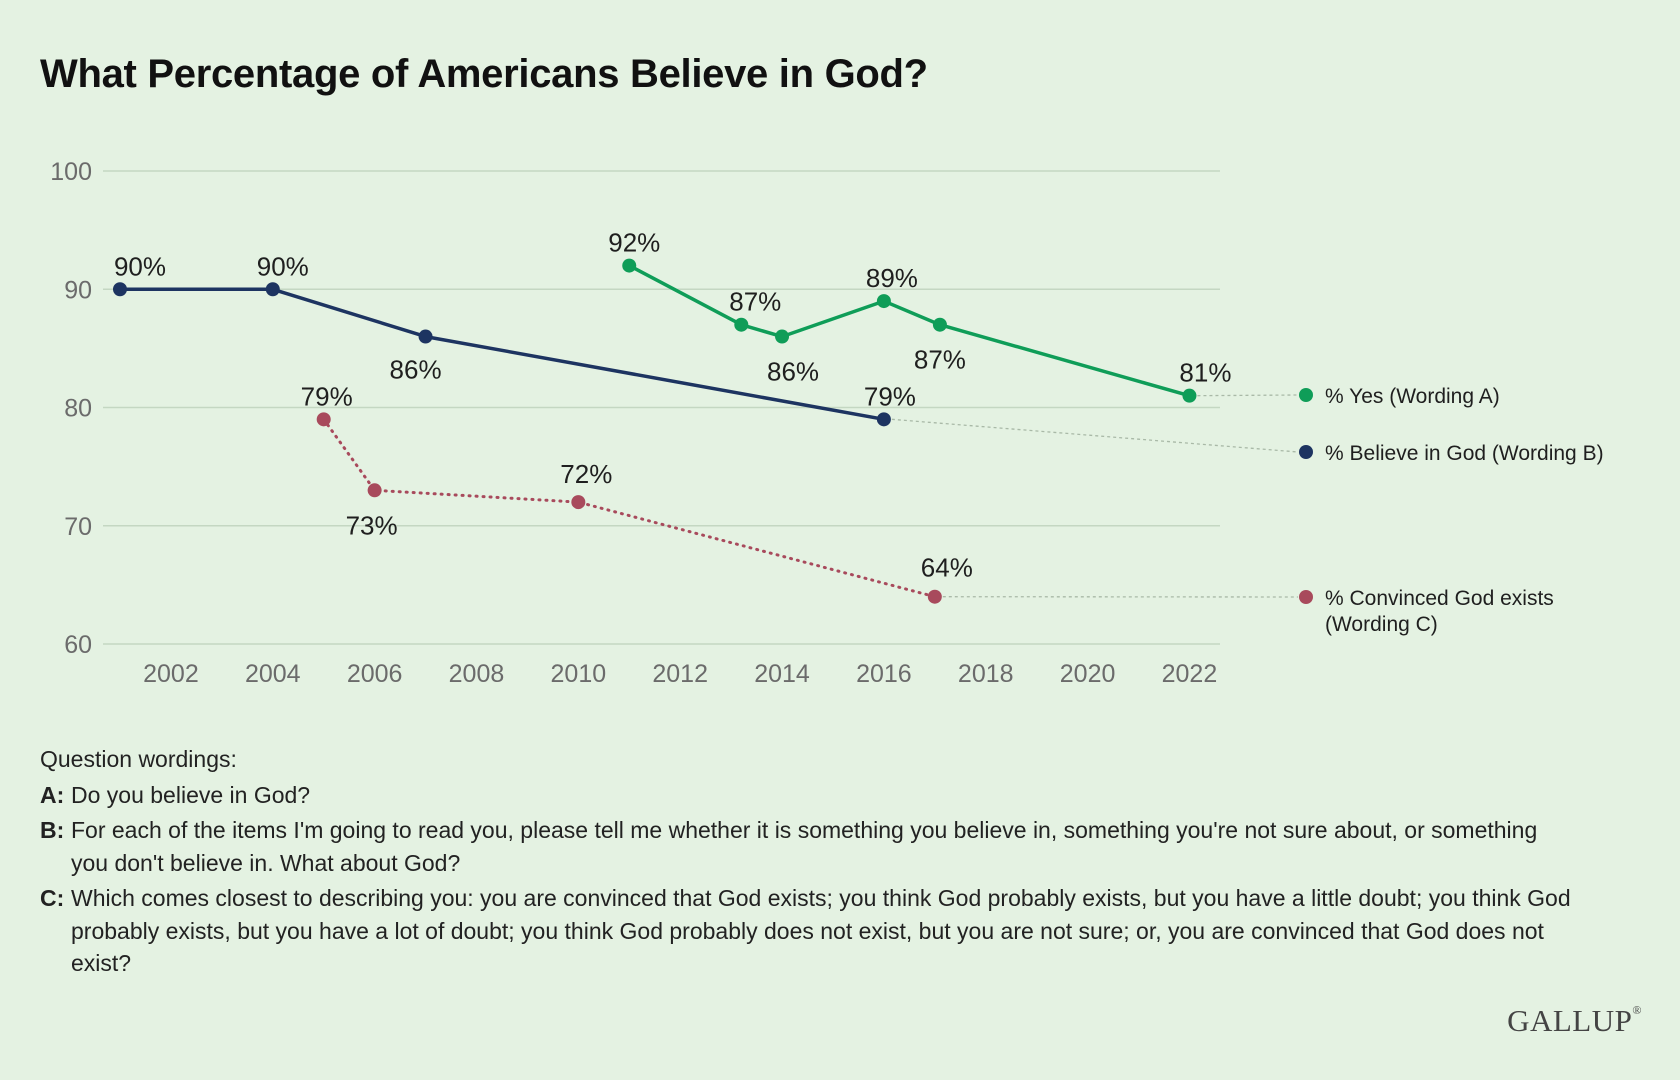 The height and width of the screenshot is (1080, 1680). What do you see at coordinates (171, 674) in the screenshot?
I see `x-tick-label: 2002` at bounding box center [171, 674].